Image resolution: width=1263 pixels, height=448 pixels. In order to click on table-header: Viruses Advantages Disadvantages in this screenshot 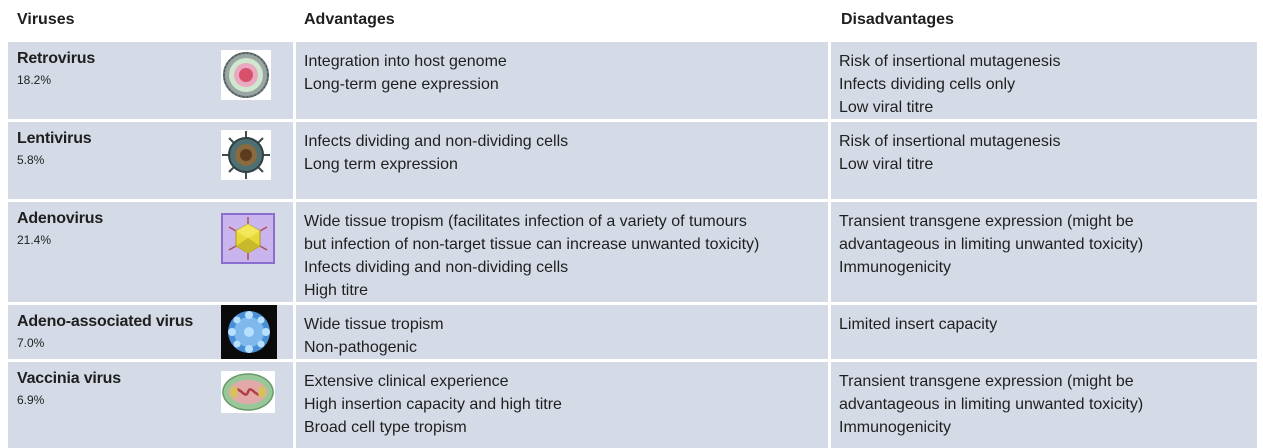, I will do `click(631, 21)`.